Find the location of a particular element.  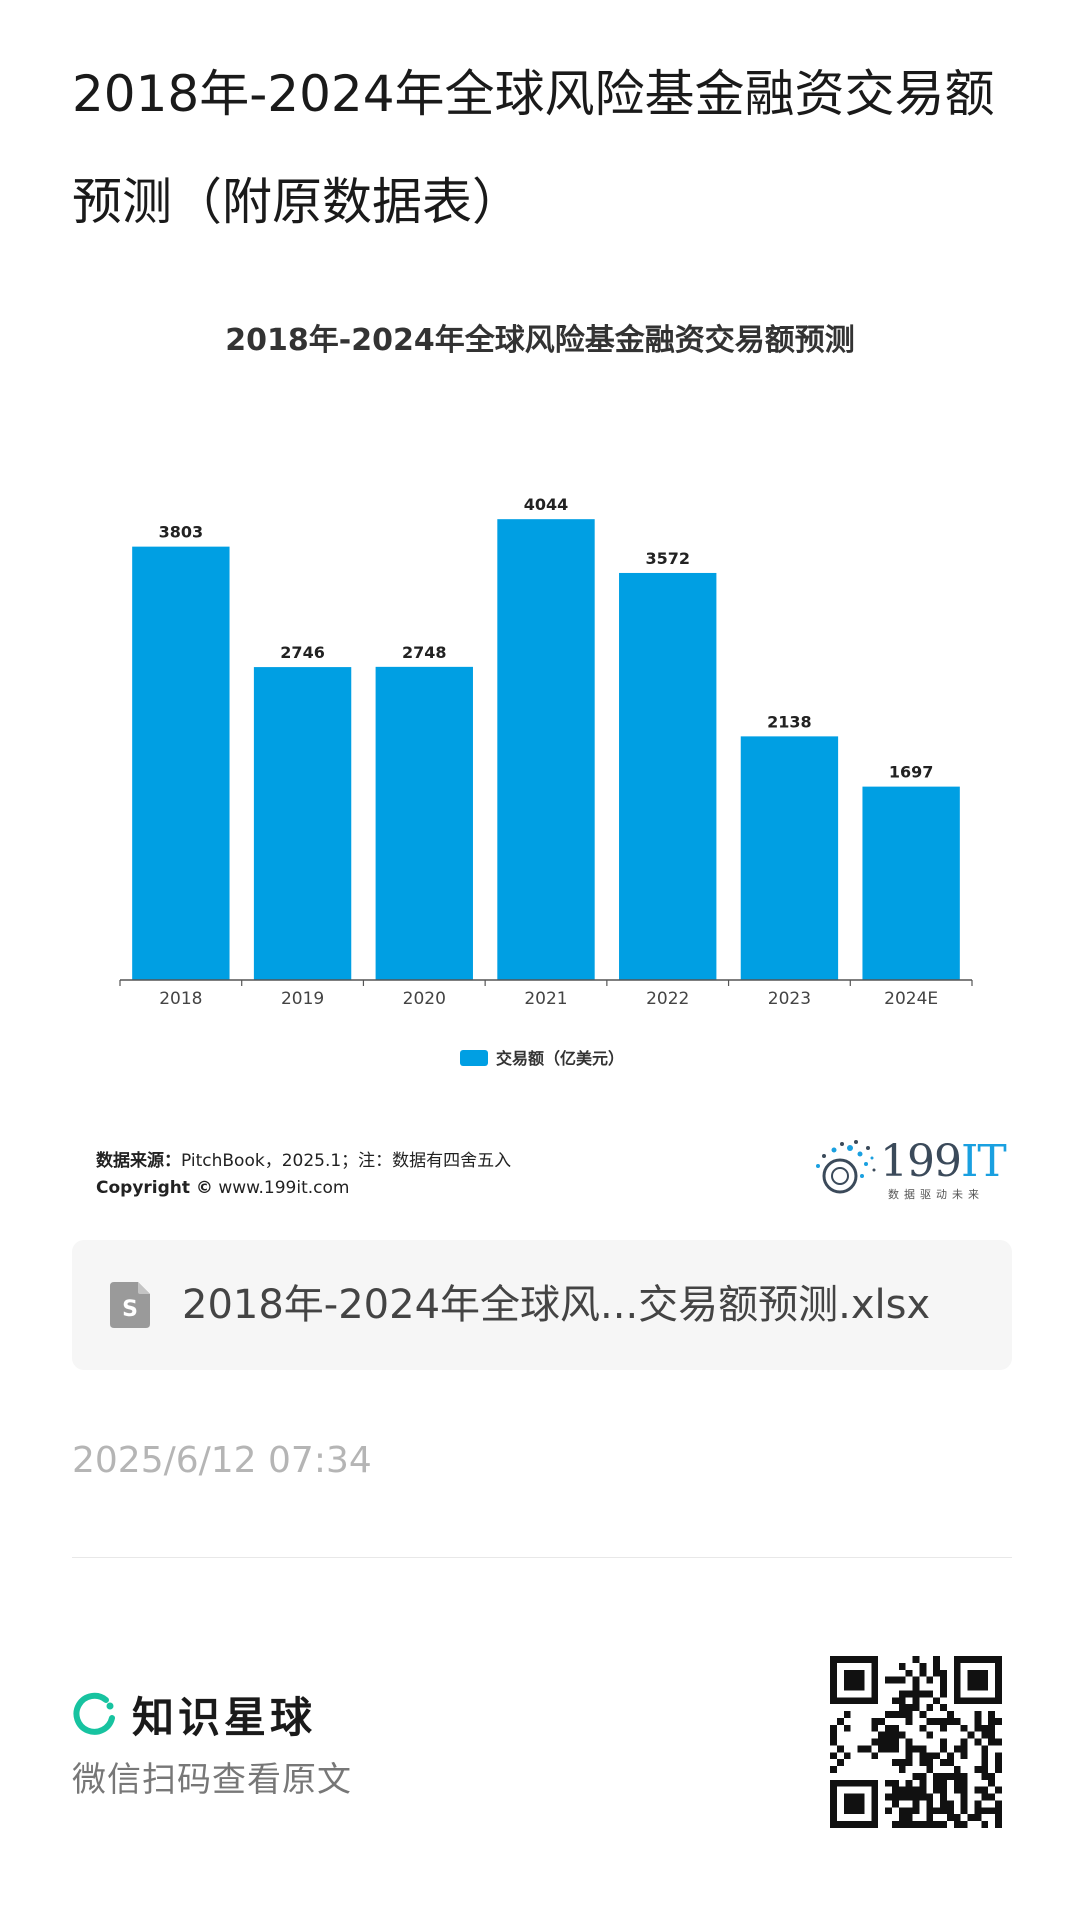

file-attachment-card: S 2018年-2024年全球风...交易额预测.xlsx is located at coordinates (542, 1305).